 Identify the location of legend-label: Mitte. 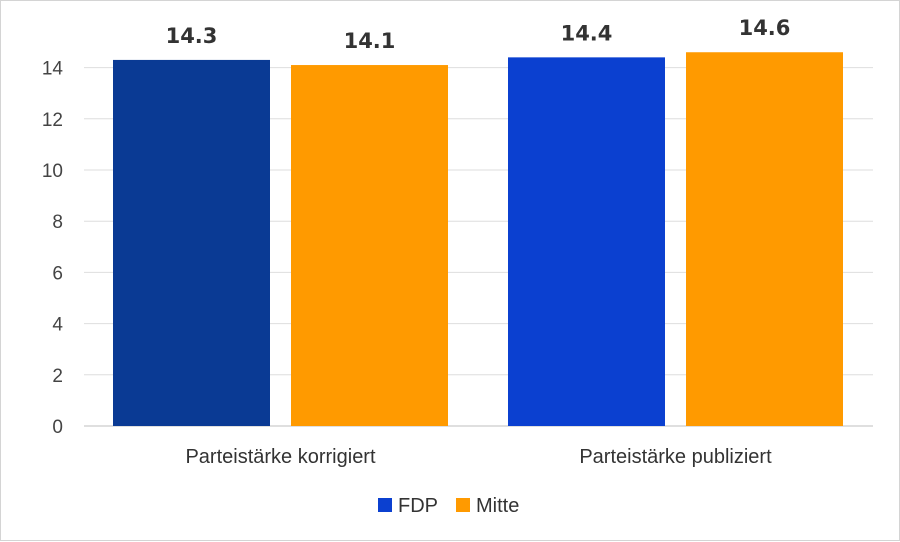
(497, 506).